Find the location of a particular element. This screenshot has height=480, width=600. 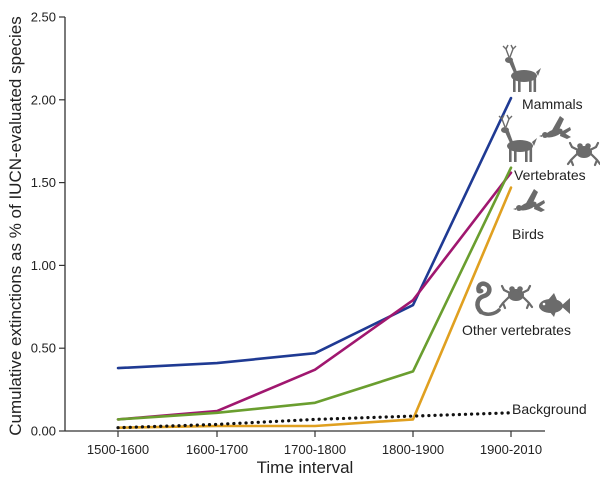

x-tick-label: 1600-1700 is located at coordinates (217, 449).